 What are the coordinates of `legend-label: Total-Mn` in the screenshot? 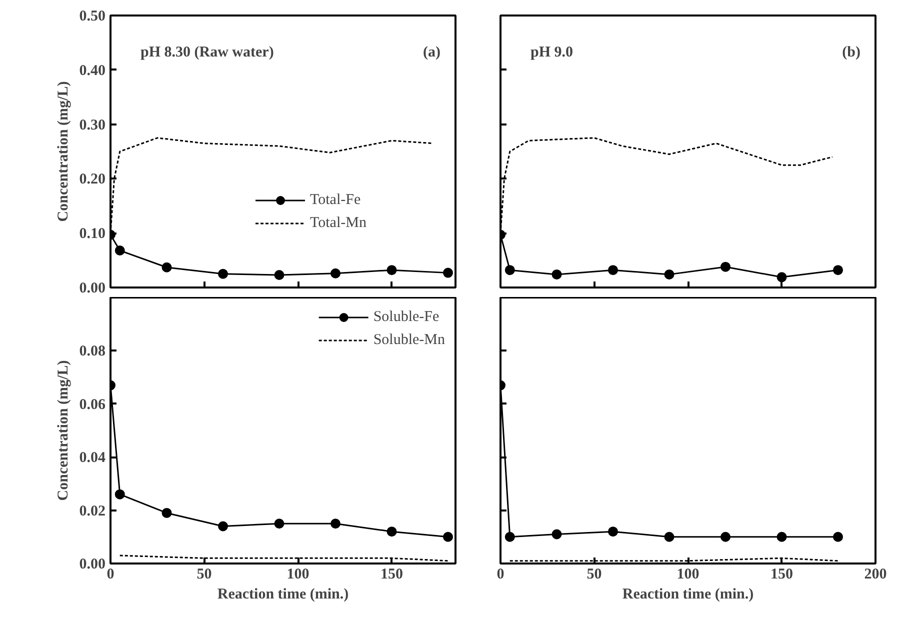 It's located at (338, 223).